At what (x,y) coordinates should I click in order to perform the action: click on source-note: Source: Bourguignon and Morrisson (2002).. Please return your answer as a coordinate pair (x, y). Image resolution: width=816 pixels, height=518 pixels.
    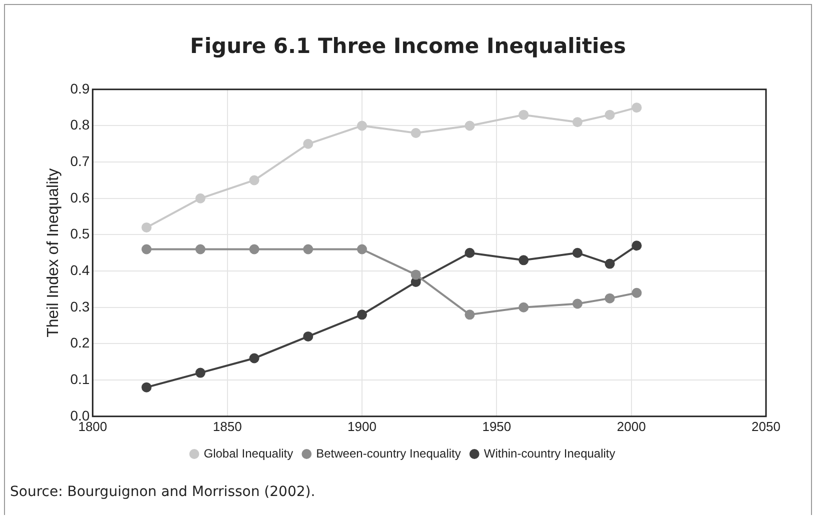
    Looking at the image, I should click on (163, 492).